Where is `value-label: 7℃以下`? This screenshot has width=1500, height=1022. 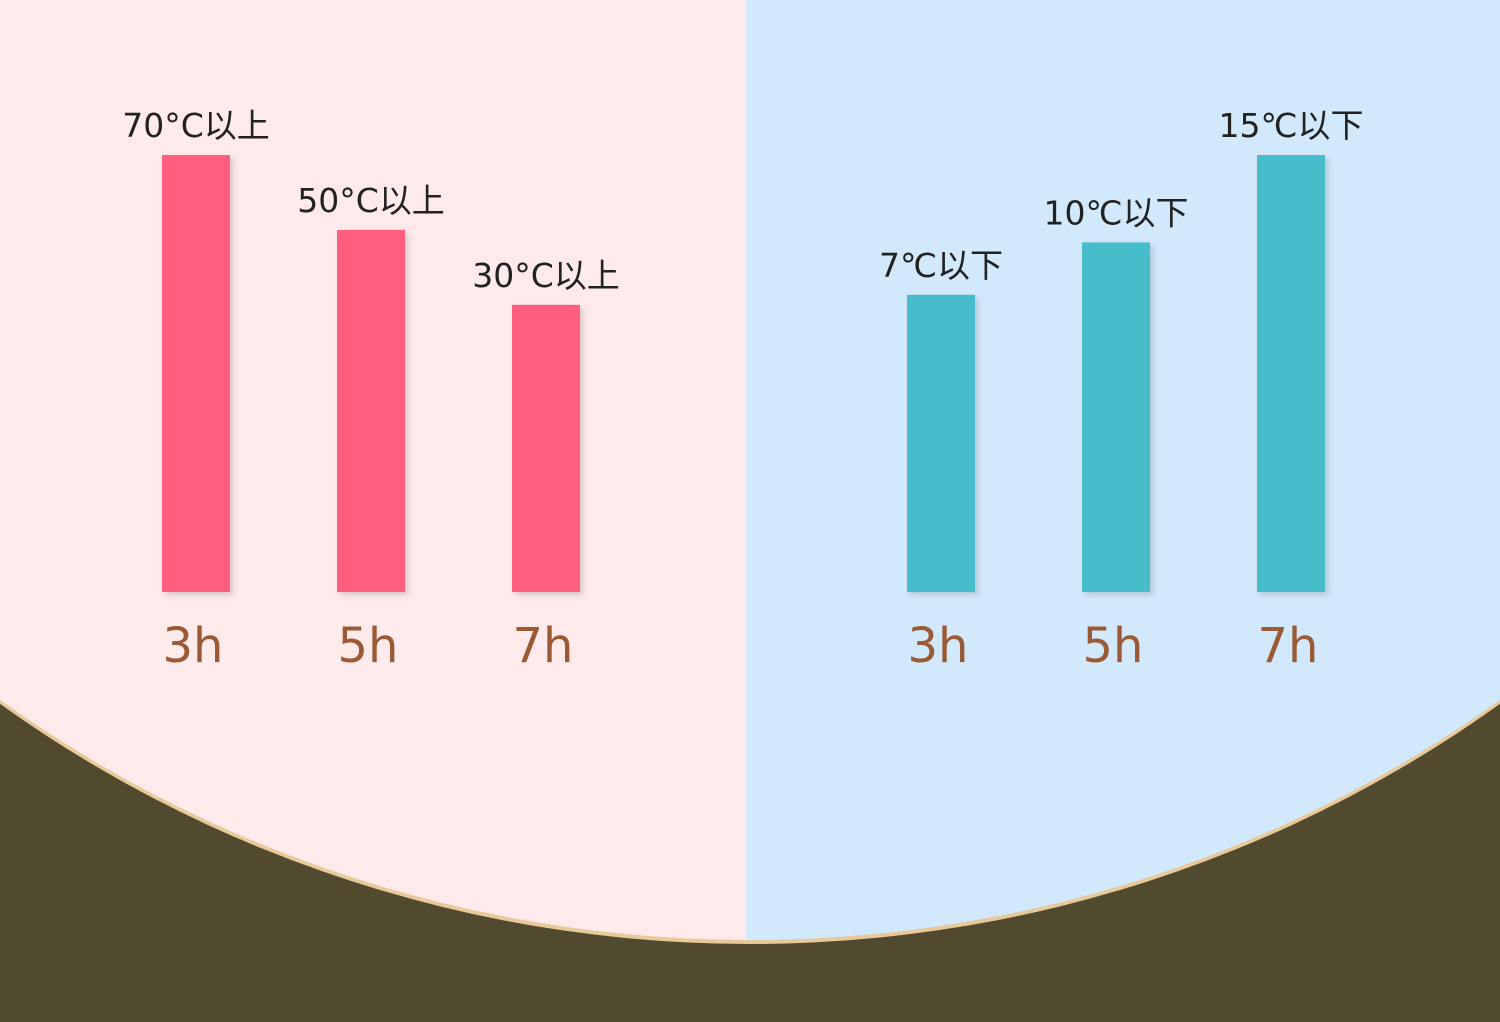
value-label: 7℃以下 is located at coordinates (941, 265).